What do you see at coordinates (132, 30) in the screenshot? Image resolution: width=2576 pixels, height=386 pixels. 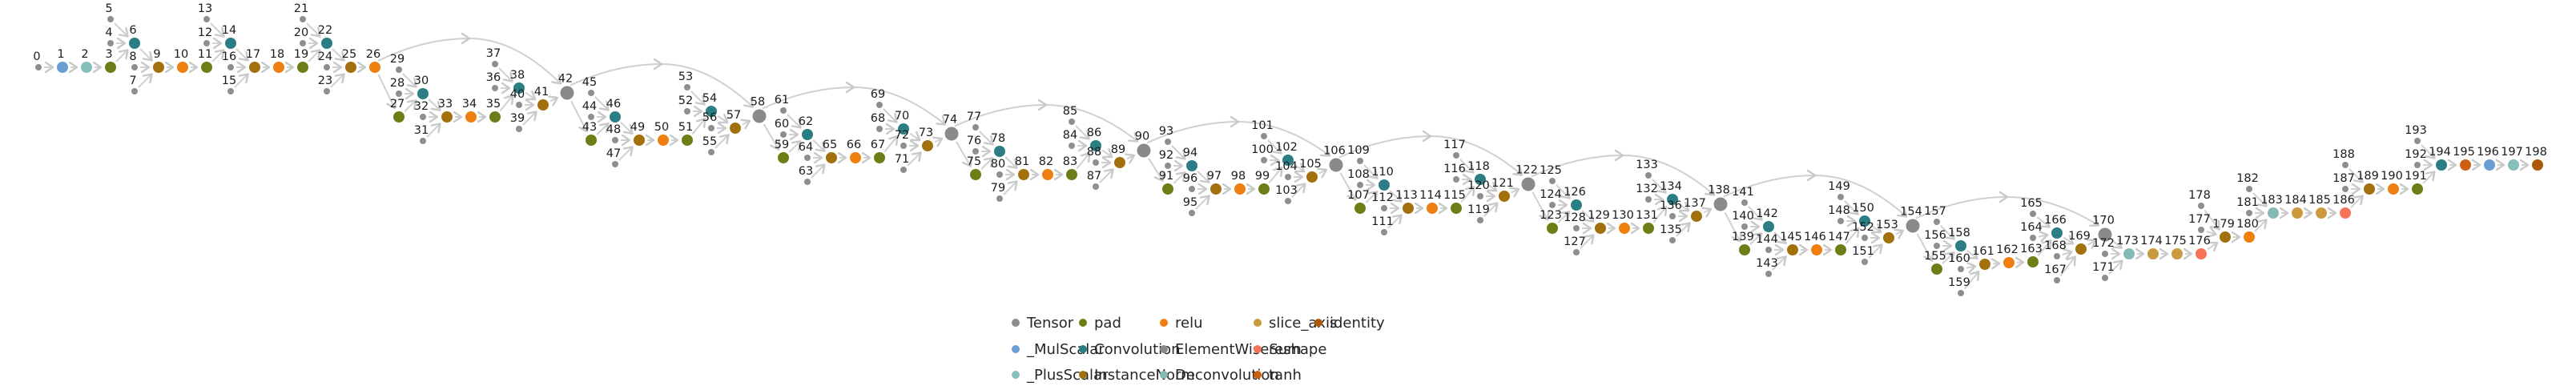 I see `node-number-label: 6` at bounding box center [132, 30].